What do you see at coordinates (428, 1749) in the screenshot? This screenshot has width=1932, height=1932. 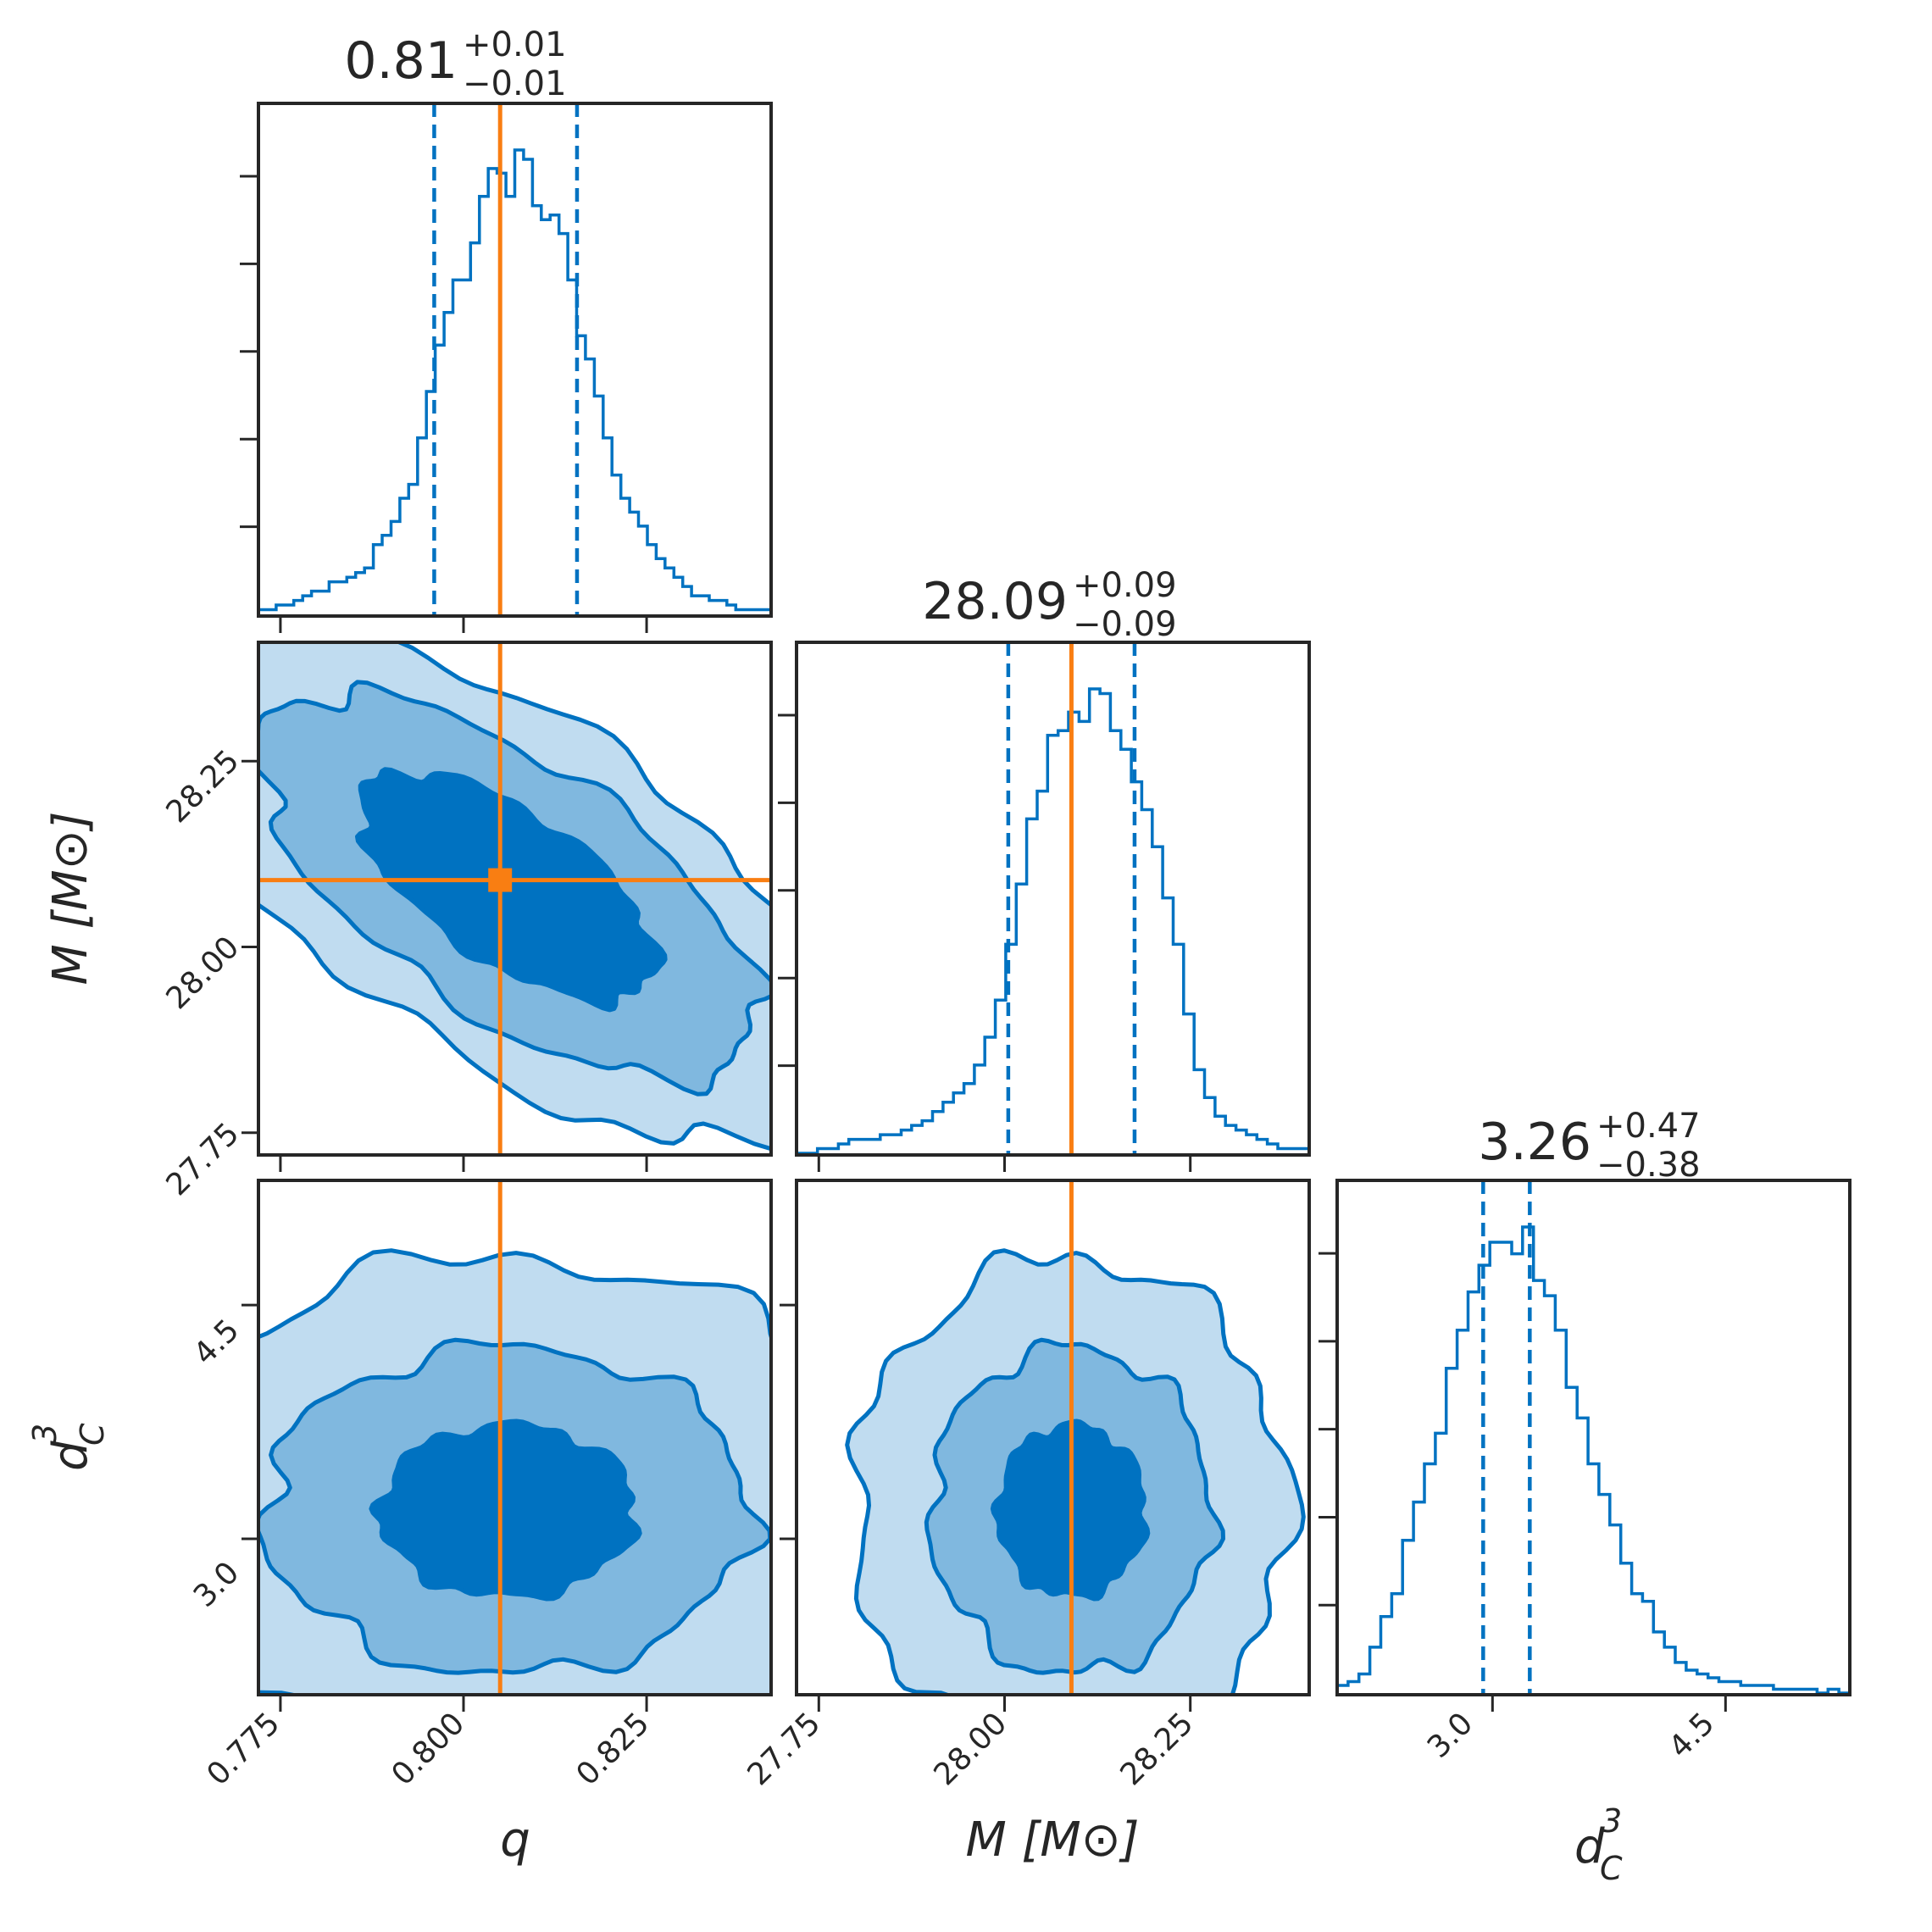 I see `x-tick-q-1: 0.800` at bounding box center [428, 1749].